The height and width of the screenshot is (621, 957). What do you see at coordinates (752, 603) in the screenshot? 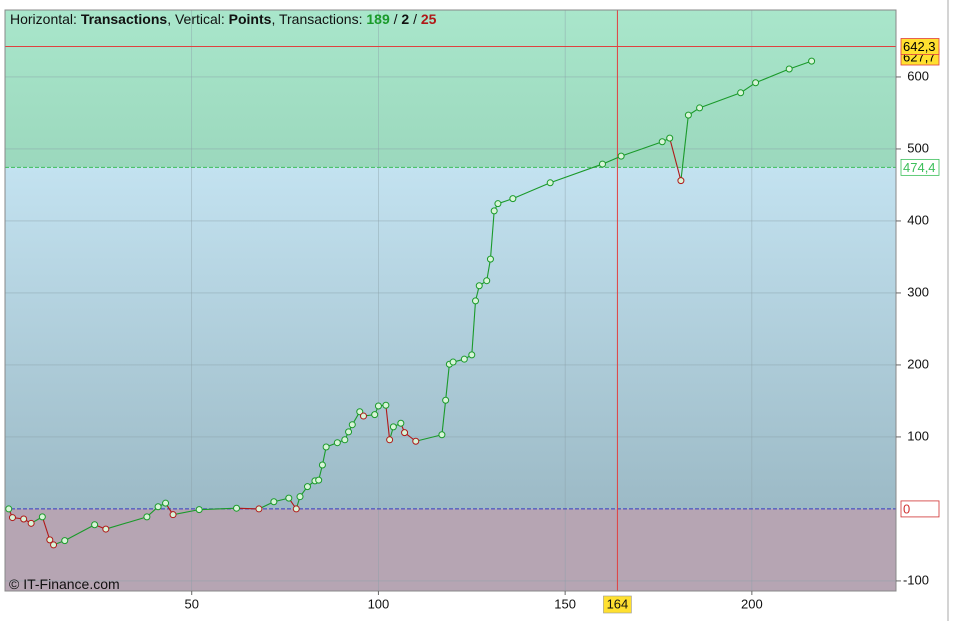
I see `x-tick-label: 200` at bounding box center [752, 603].